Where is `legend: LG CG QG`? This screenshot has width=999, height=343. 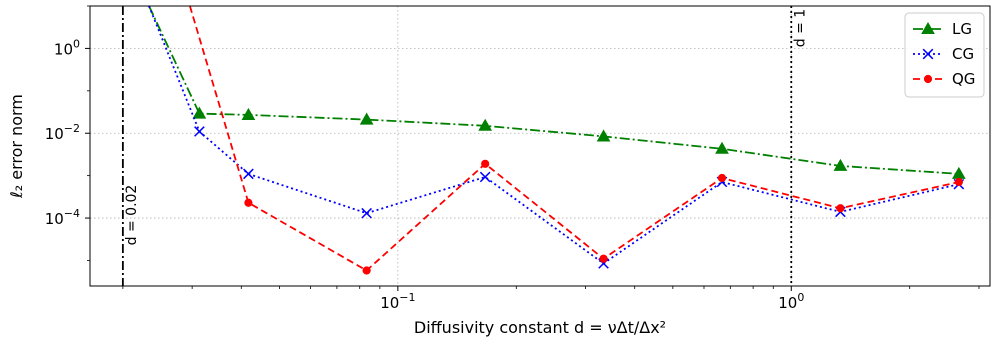
legend: LG CG QG is located at coordinates (944, 55).